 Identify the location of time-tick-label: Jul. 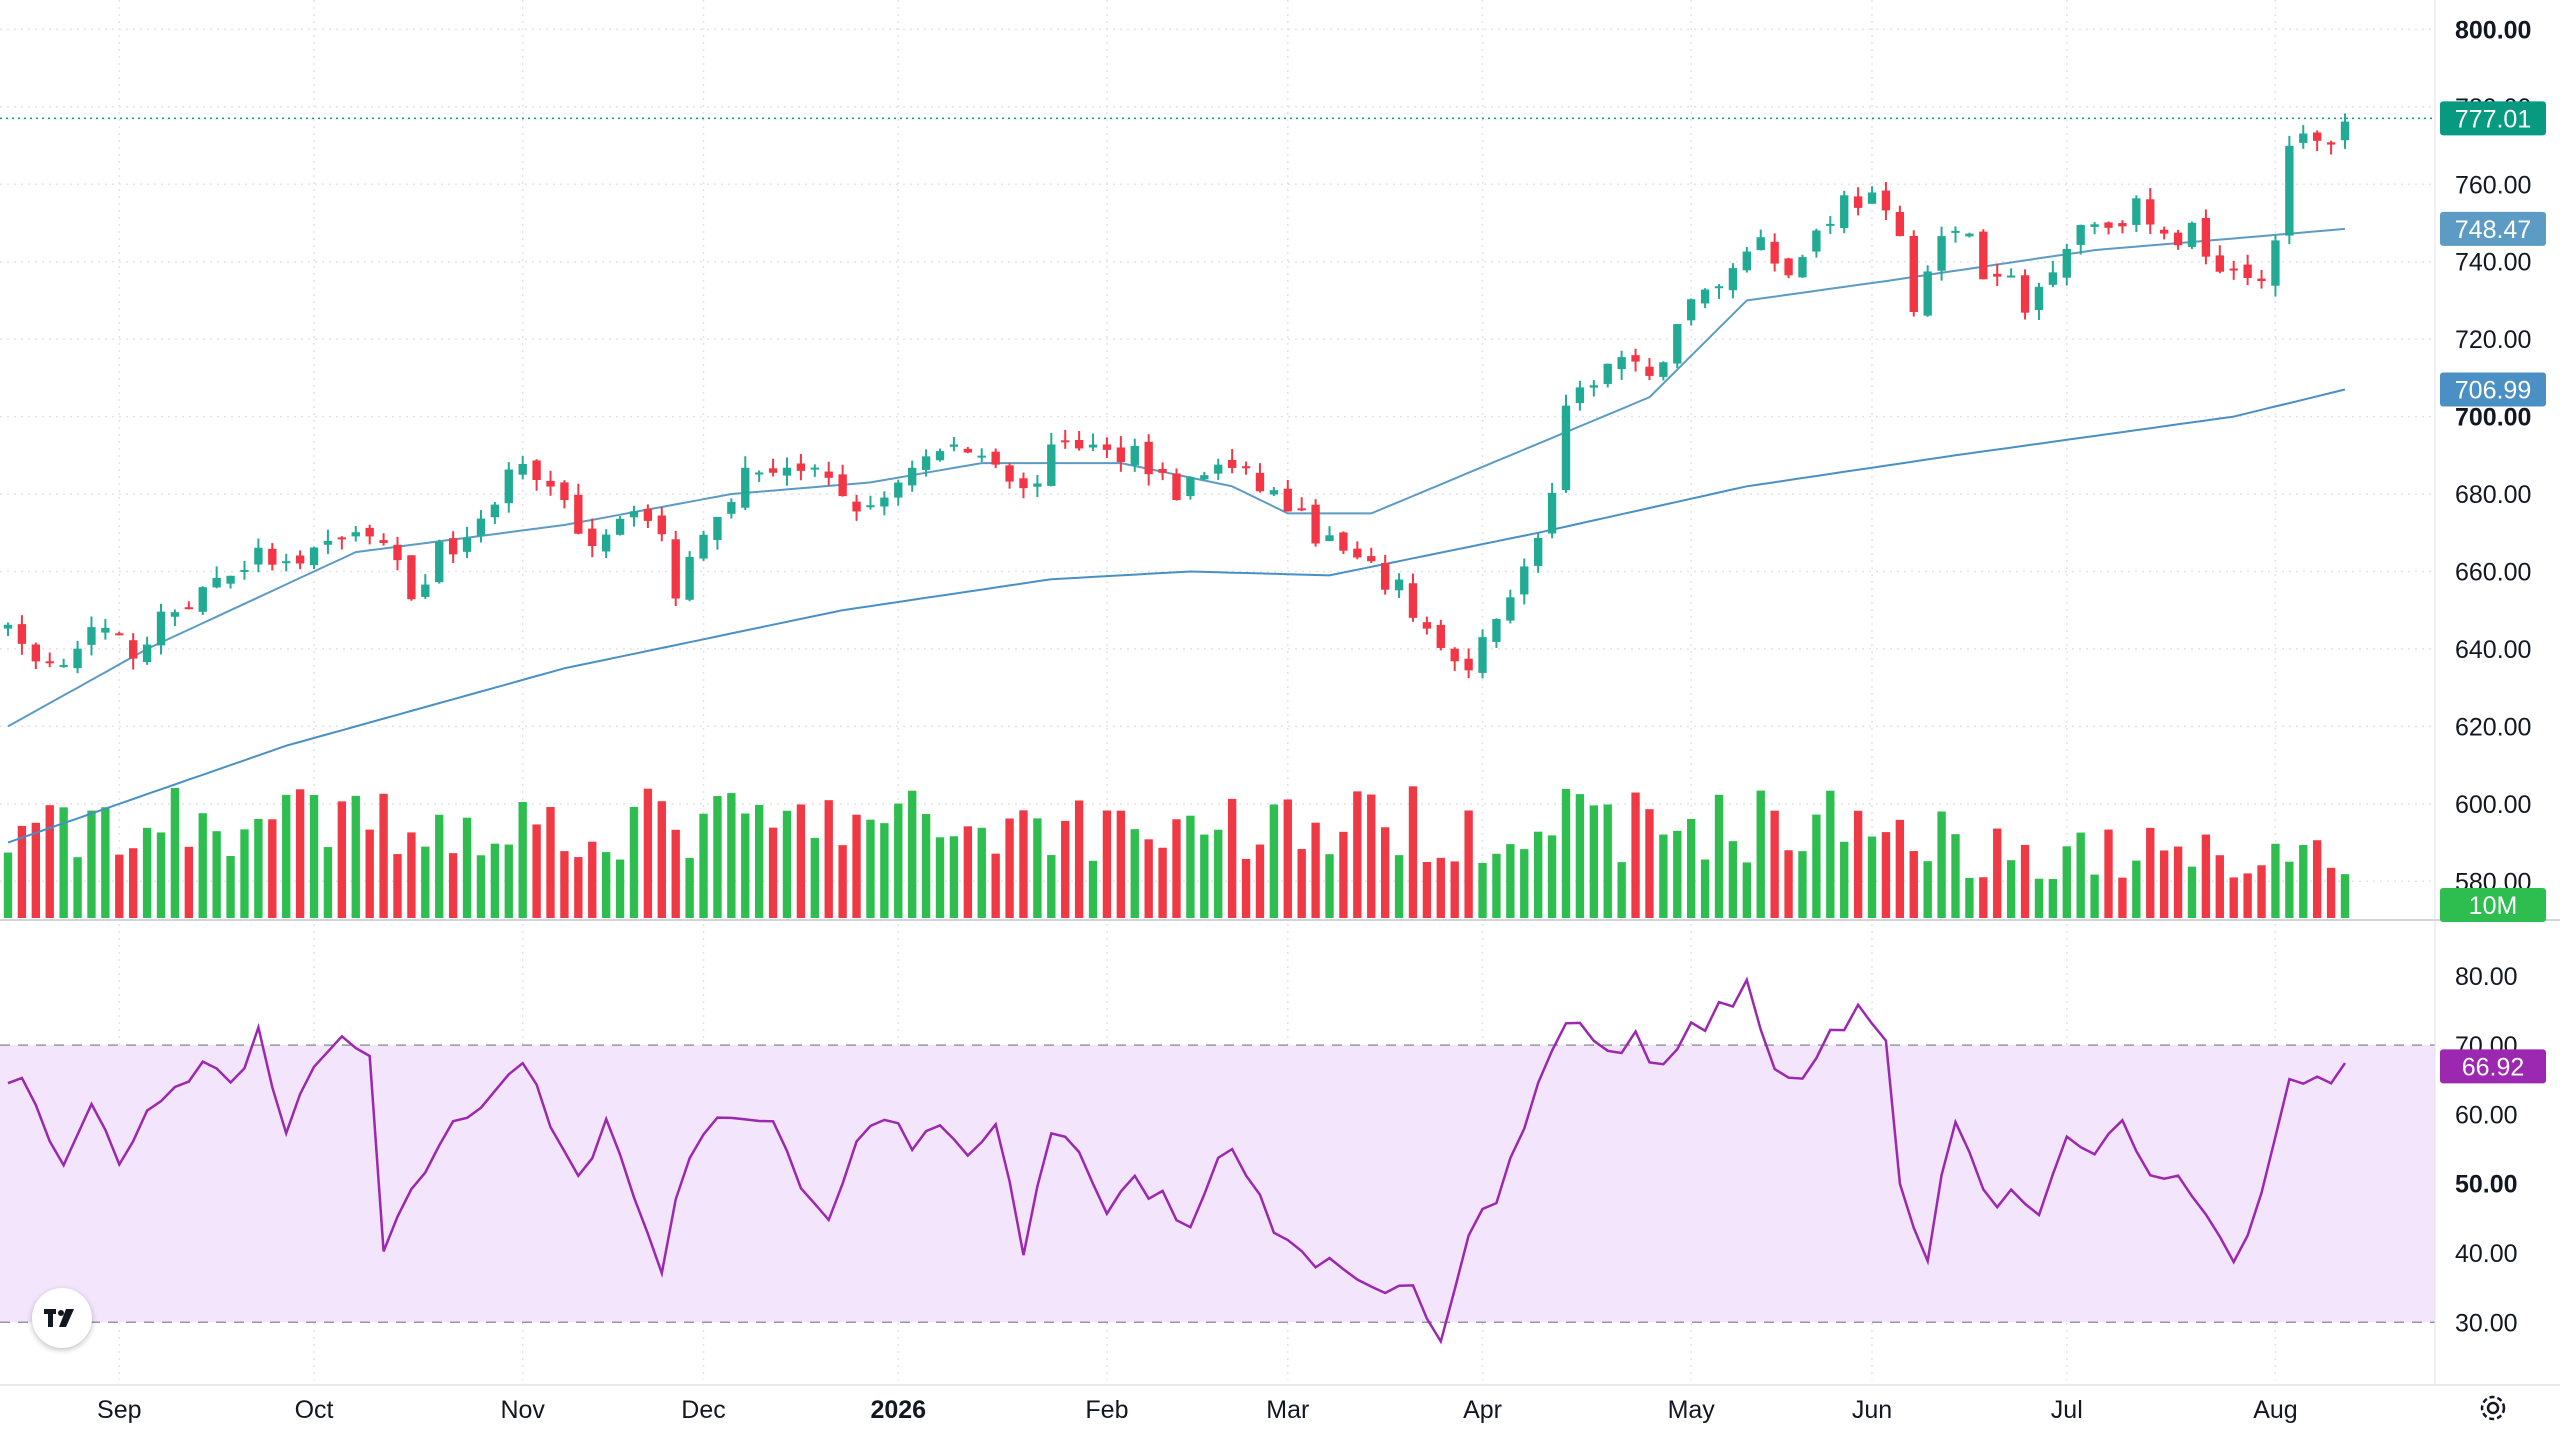
(2067, 1410).